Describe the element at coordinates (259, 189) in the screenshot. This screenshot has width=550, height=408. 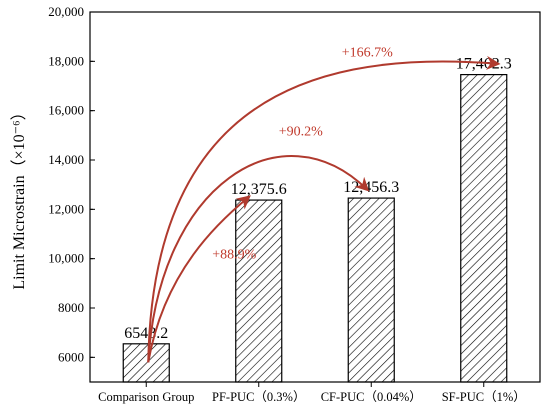
I see `data-label: 12,375.6` at that location.